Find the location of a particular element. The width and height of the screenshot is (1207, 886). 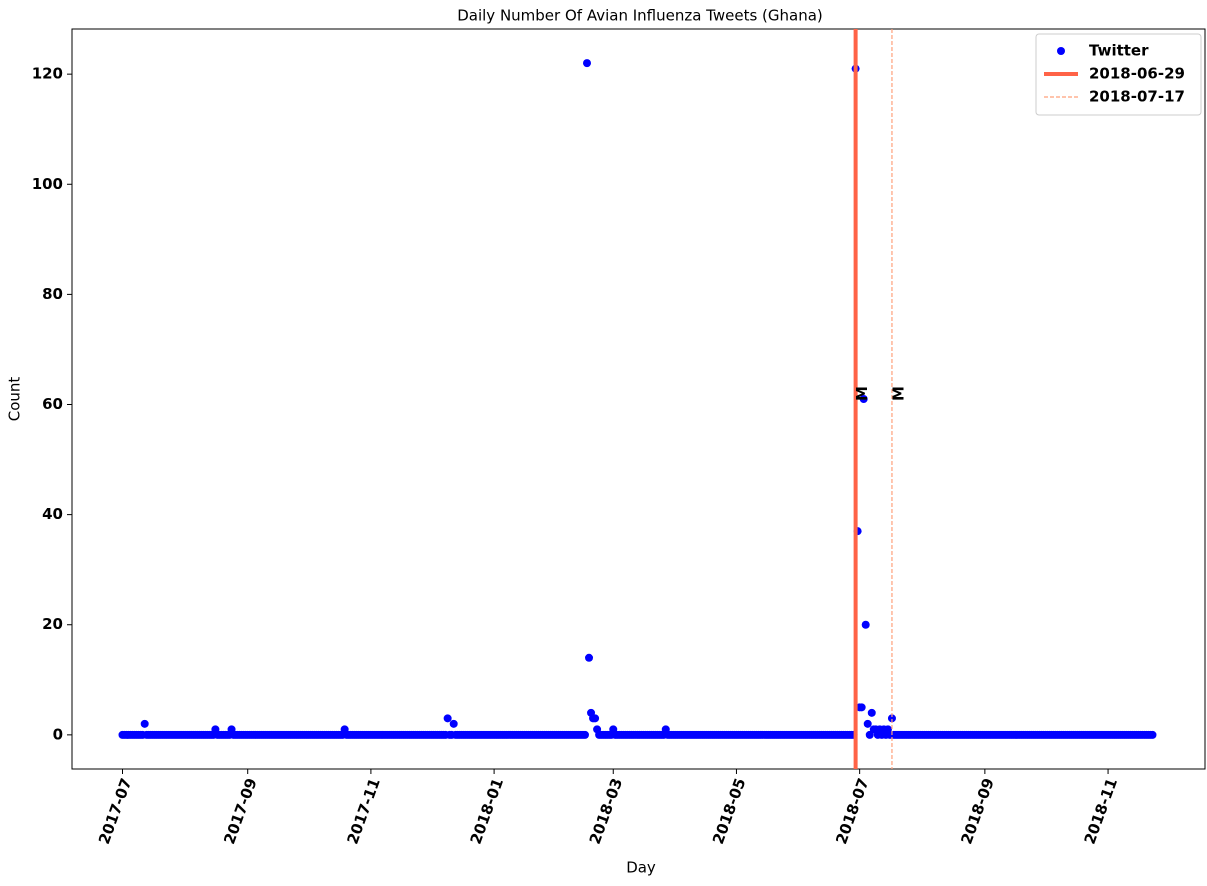

legend-label: 2018-06-29 is located at coordinates (1137, 74).